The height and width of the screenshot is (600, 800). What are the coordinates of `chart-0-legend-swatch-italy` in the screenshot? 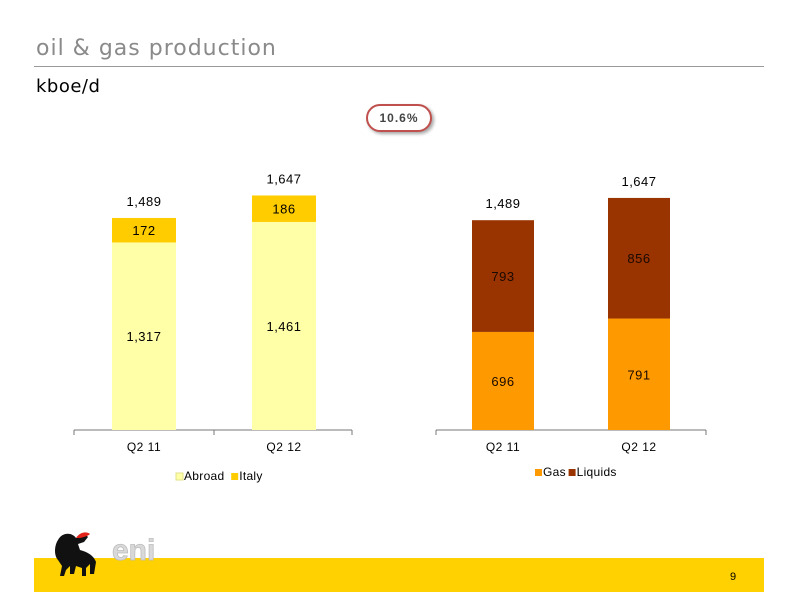 It's located at (235, 476).